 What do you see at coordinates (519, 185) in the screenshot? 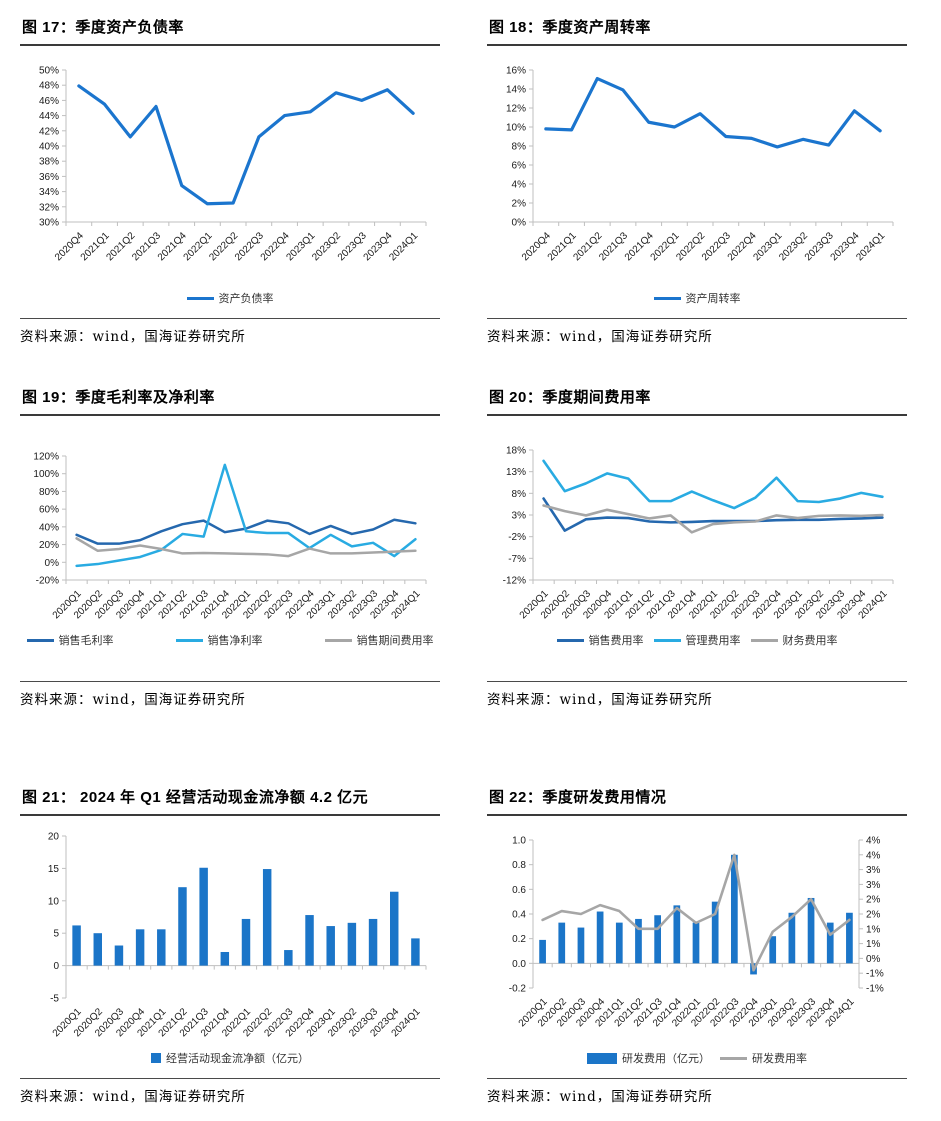
I see `y-tick-label: 4%` at bounding box center [519, 185].